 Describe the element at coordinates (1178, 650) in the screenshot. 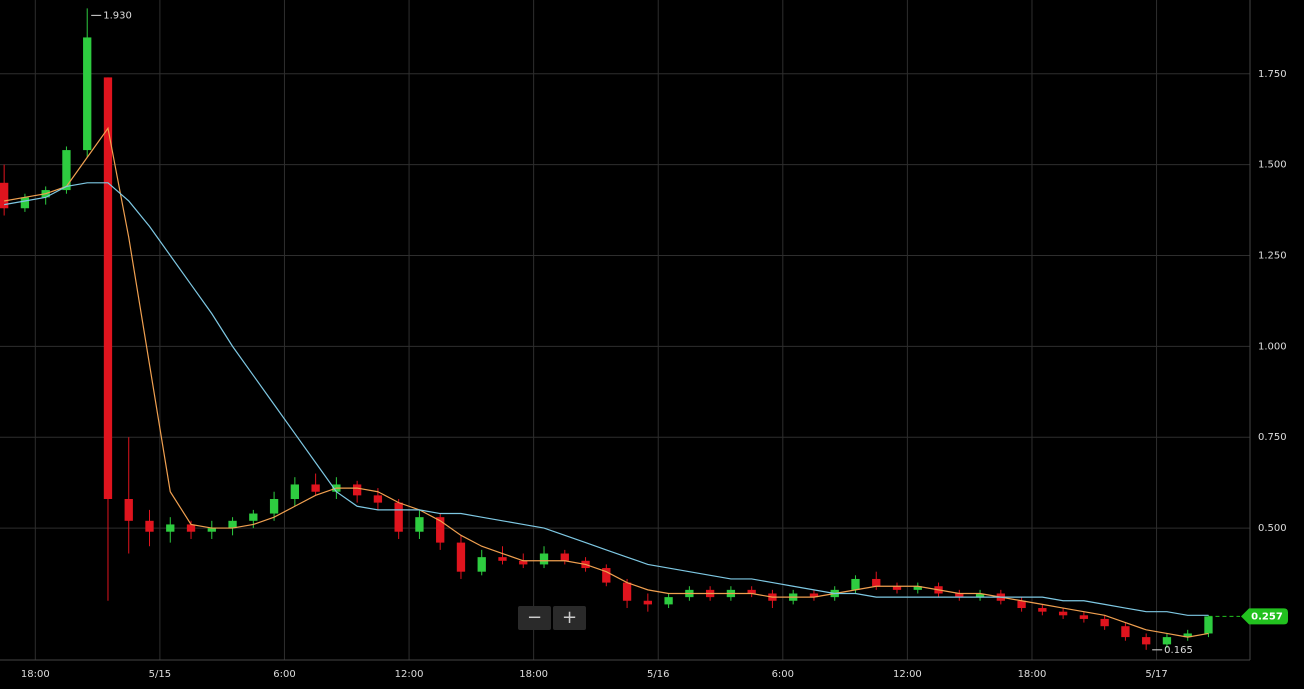

I see `min-label: 0.165` at that location.